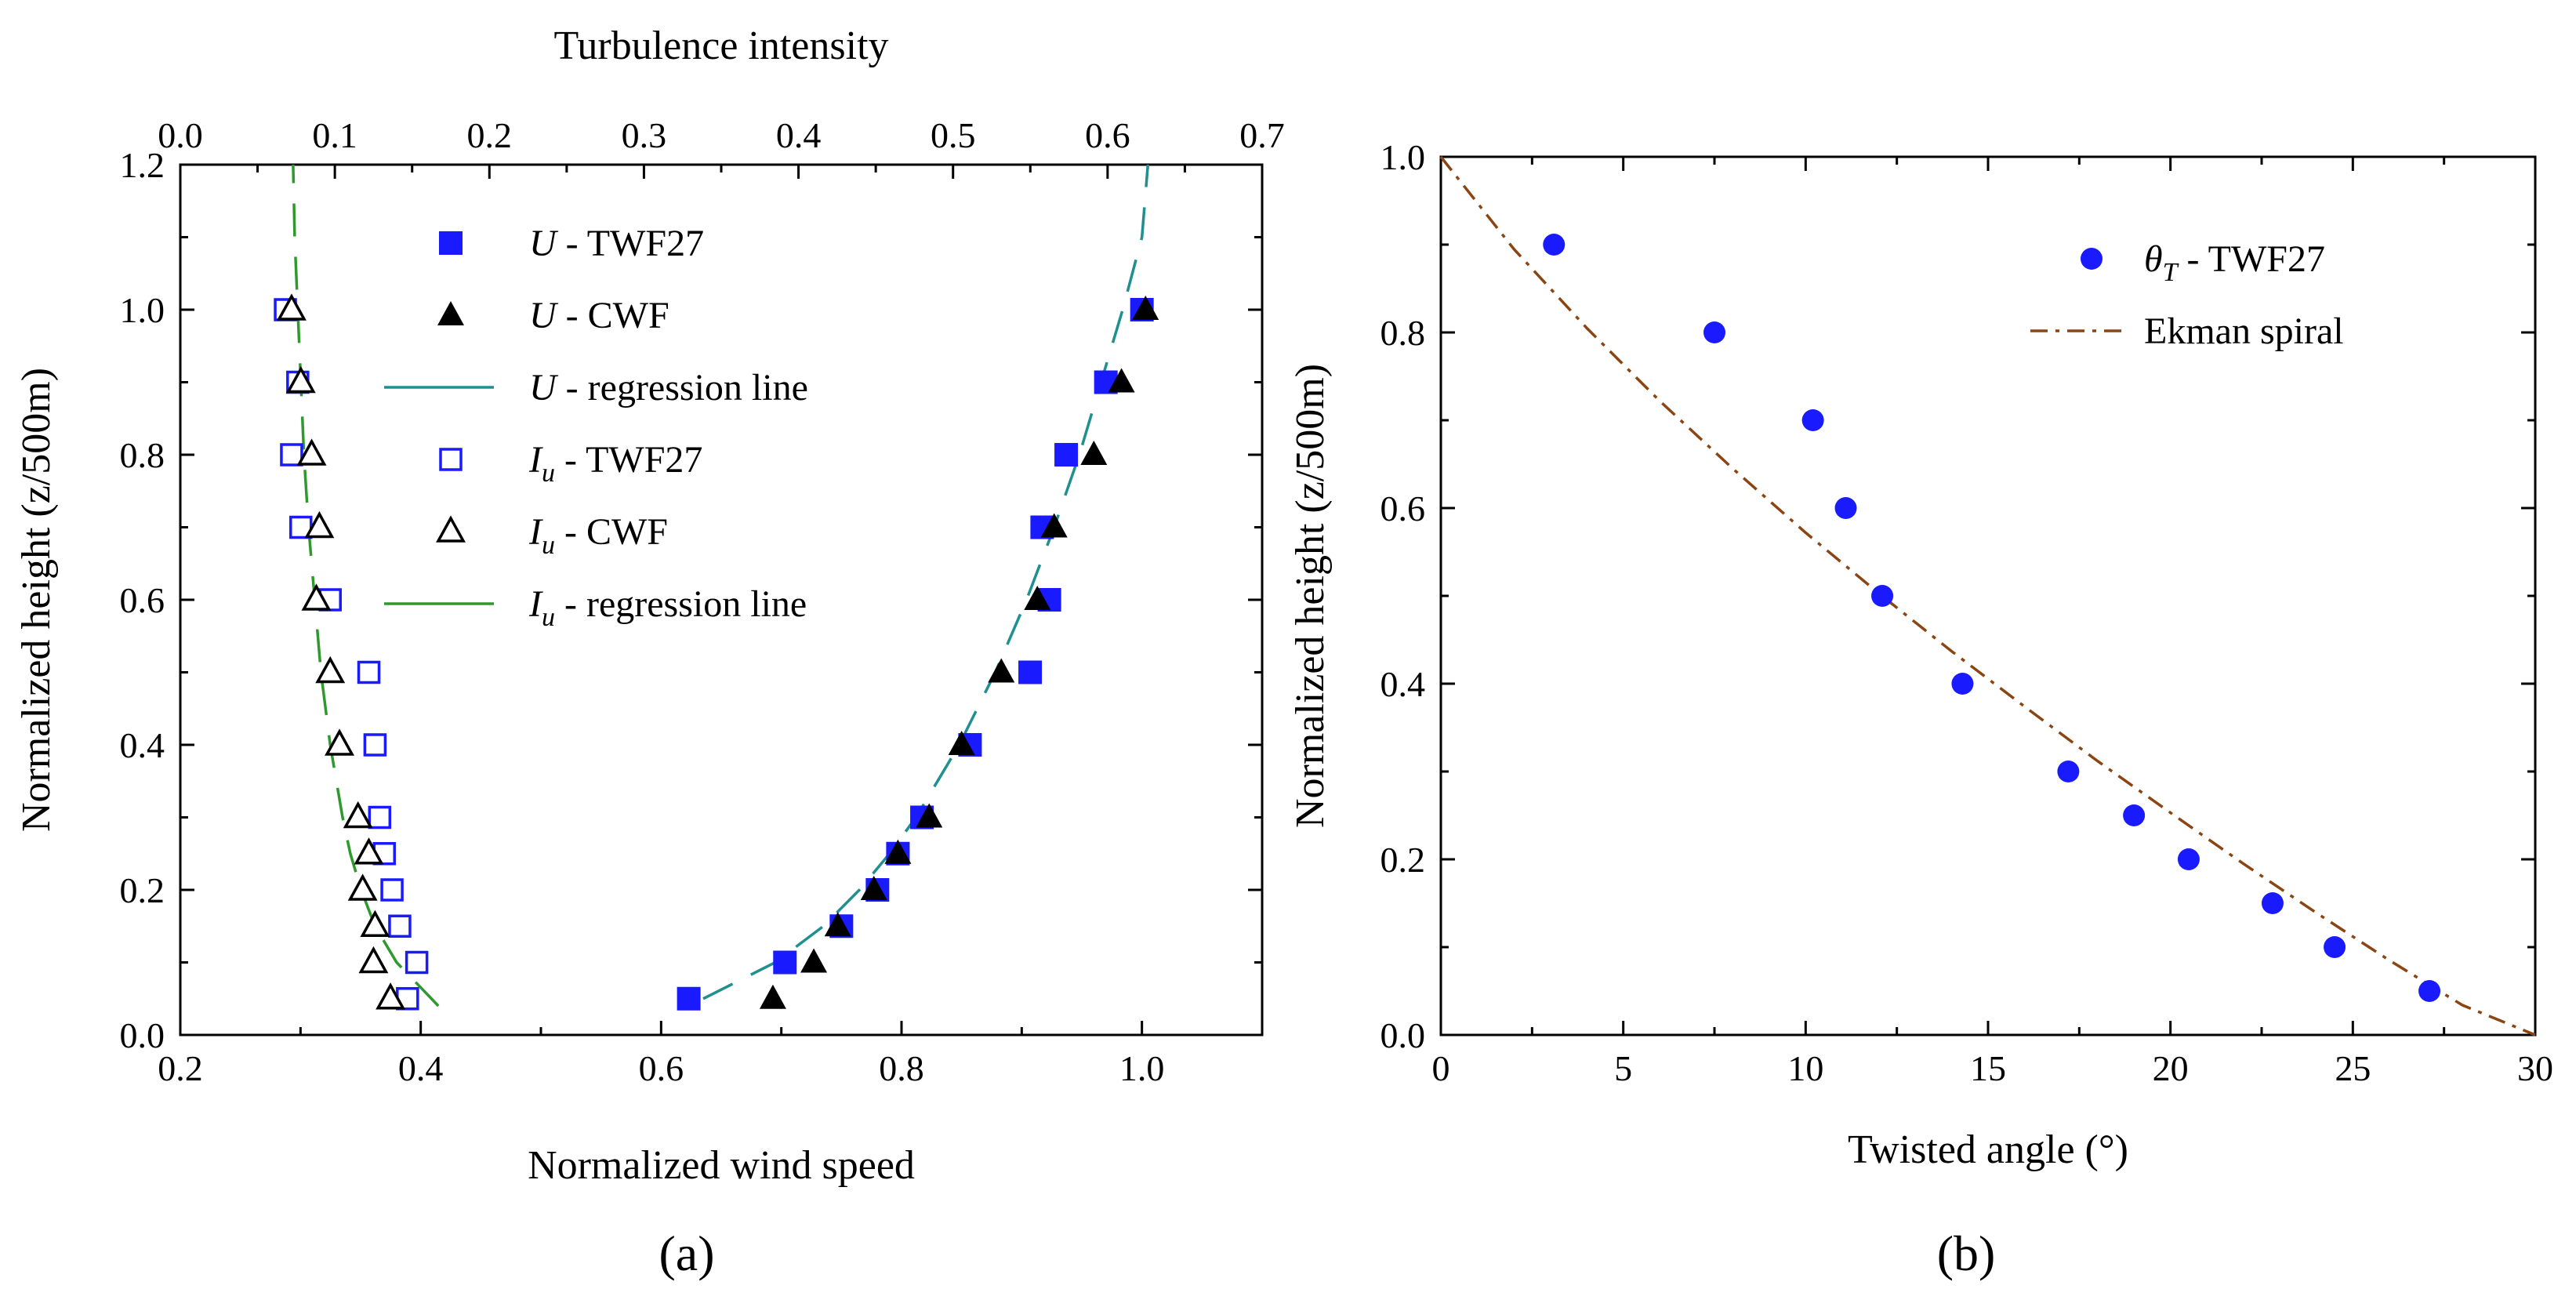 The width and height of the screenshot is (2576, 1307). What do you see at coordinates (341, 651) in the screenshot?
I see `series-i-u-cwf` at bounding box center [341, 651].